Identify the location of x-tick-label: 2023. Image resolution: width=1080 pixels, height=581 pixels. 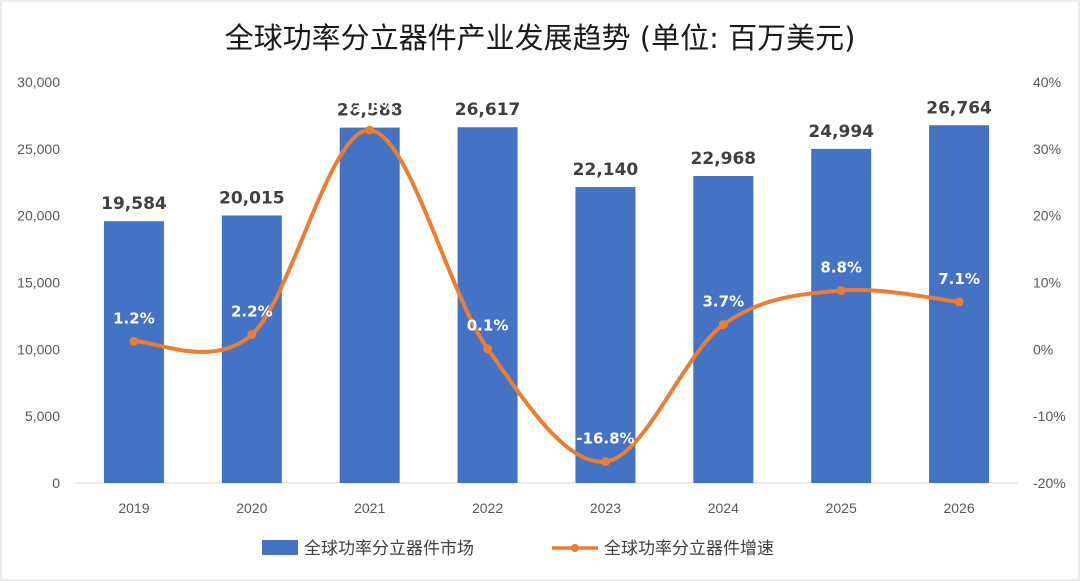
(605, 508).